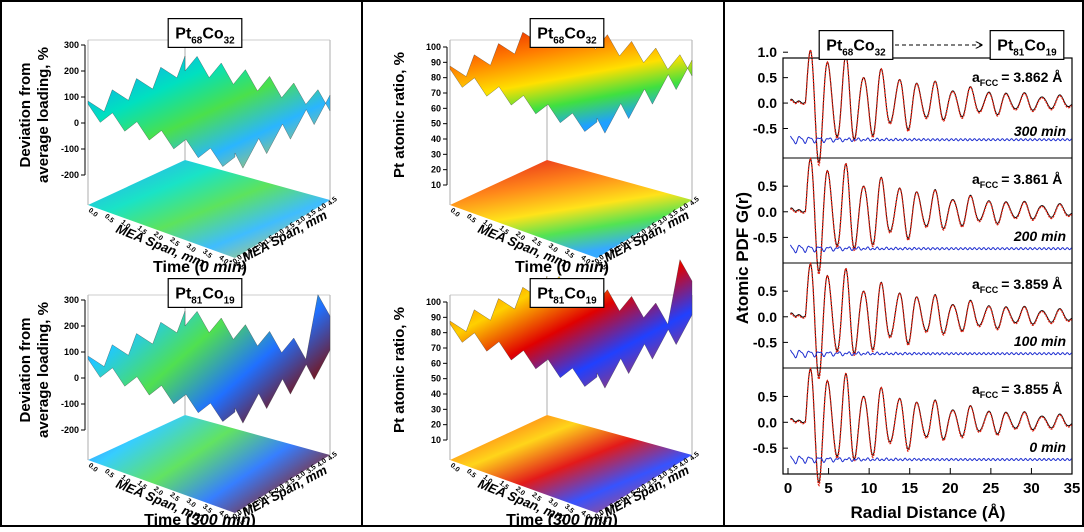 This screenshot has height=532, width=1084. What do you see at coordinates (909, 488) in the screenshot?
I see `x-tick-label: 15` at bounding box center [909, 488].